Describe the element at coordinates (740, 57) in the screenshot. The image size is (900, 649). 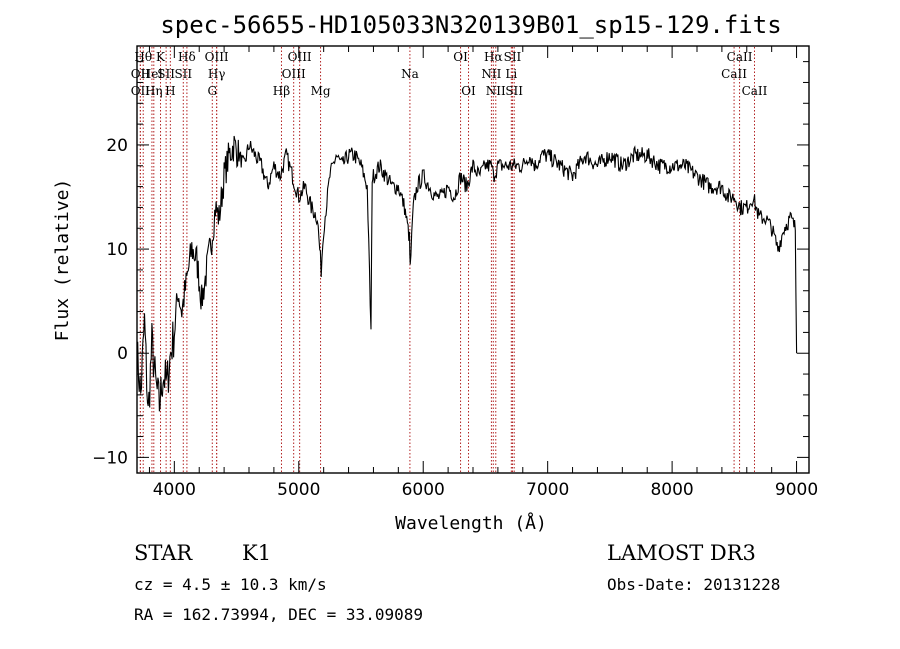
I see `line-marker-label-26: CaII` at that location.